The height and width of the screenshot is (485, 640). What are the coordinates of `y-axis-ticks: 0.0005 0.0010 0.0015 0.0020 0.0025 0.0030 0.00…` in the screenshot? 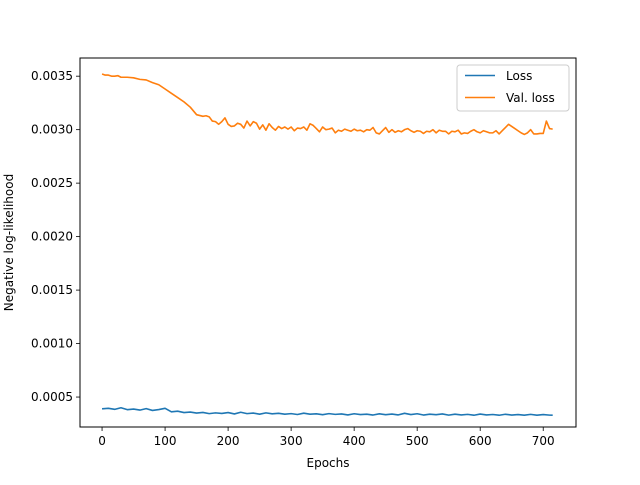 It's located at (55, 236).